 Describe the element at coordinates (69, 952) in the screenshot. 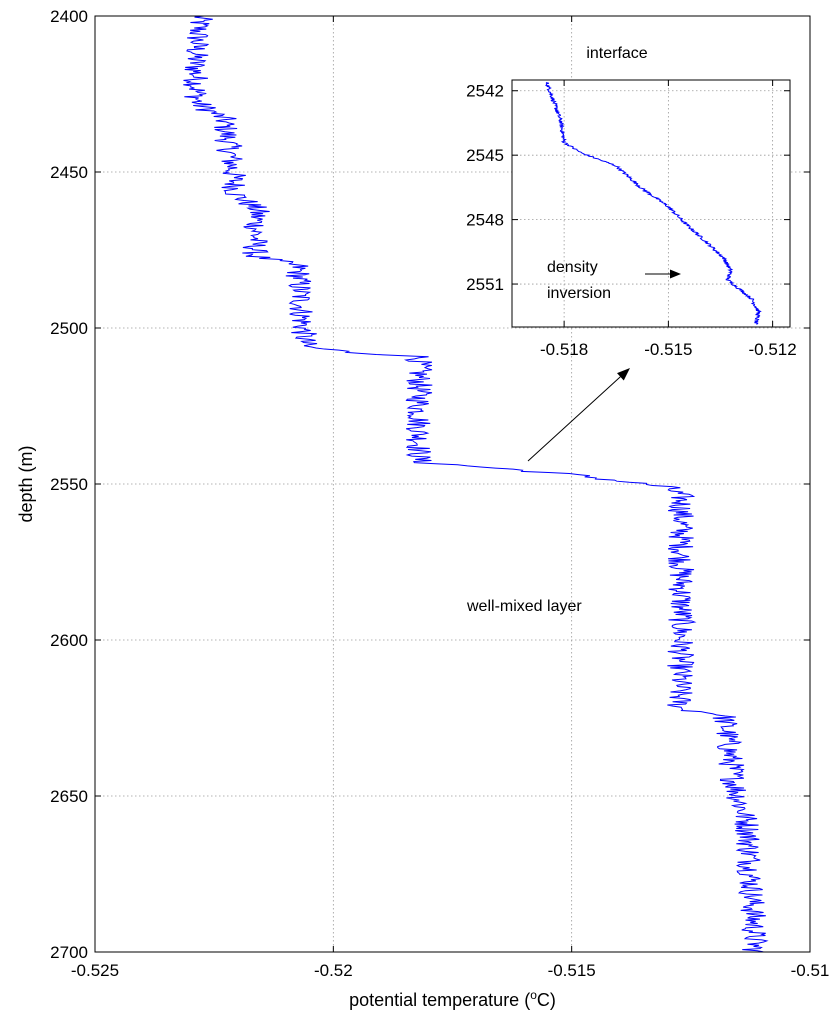

I see `y-tick-label: 2700` at that location.